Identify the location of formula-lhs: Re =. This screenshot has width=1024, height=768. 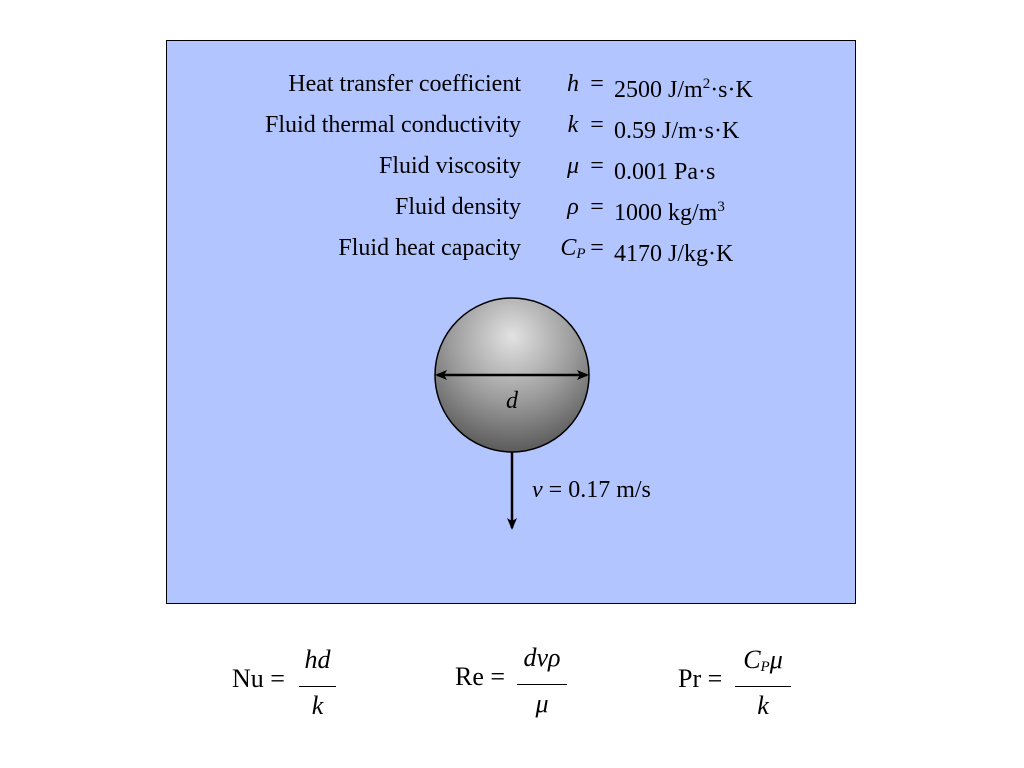
(480, 676).